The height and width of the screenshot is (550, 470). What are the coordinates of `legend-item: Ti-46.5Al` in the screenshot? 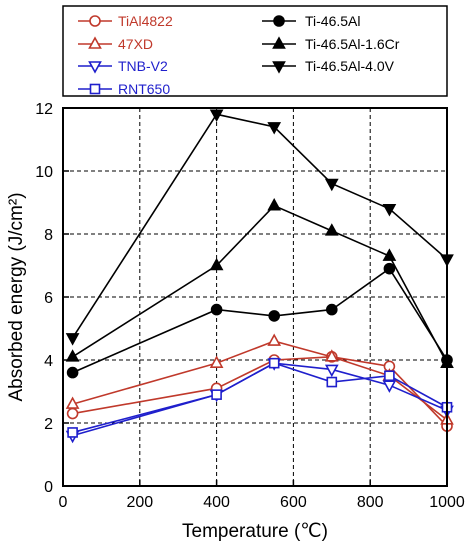 It's located at (311, 21).